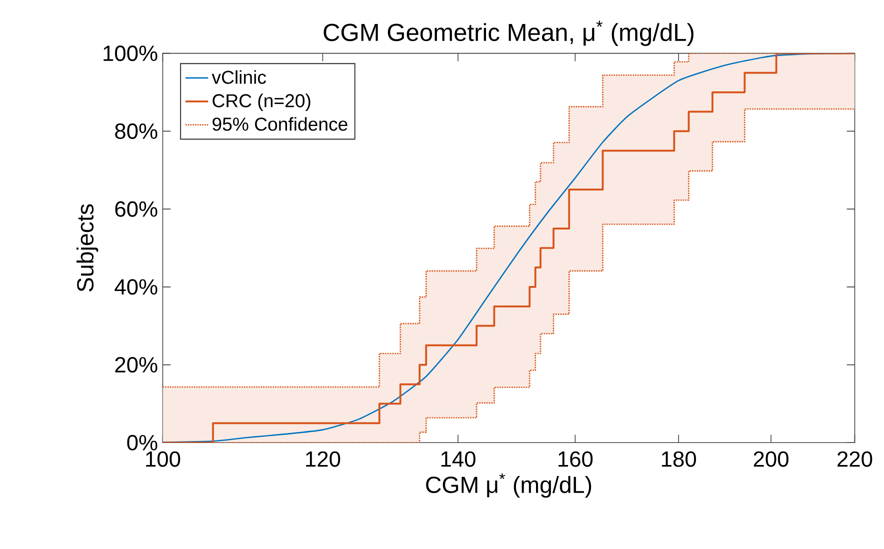 The height and width of the screenshot is (549, 884). I want to click on y-tick-label: 20%, so click(136, 364).